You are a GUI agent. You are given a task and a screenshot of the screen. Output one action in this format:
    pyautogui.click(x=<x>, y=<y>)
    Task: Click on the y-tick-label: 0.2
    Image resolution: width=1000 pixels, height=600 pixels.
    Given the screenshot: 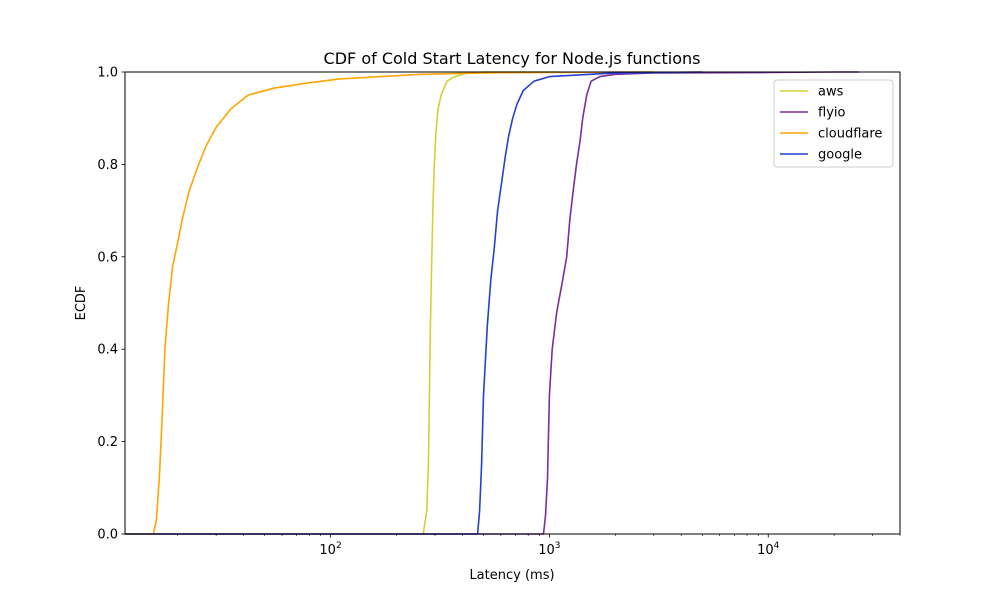 What is the action you would take?
    pyautogui.click(x=107, y=442)
    